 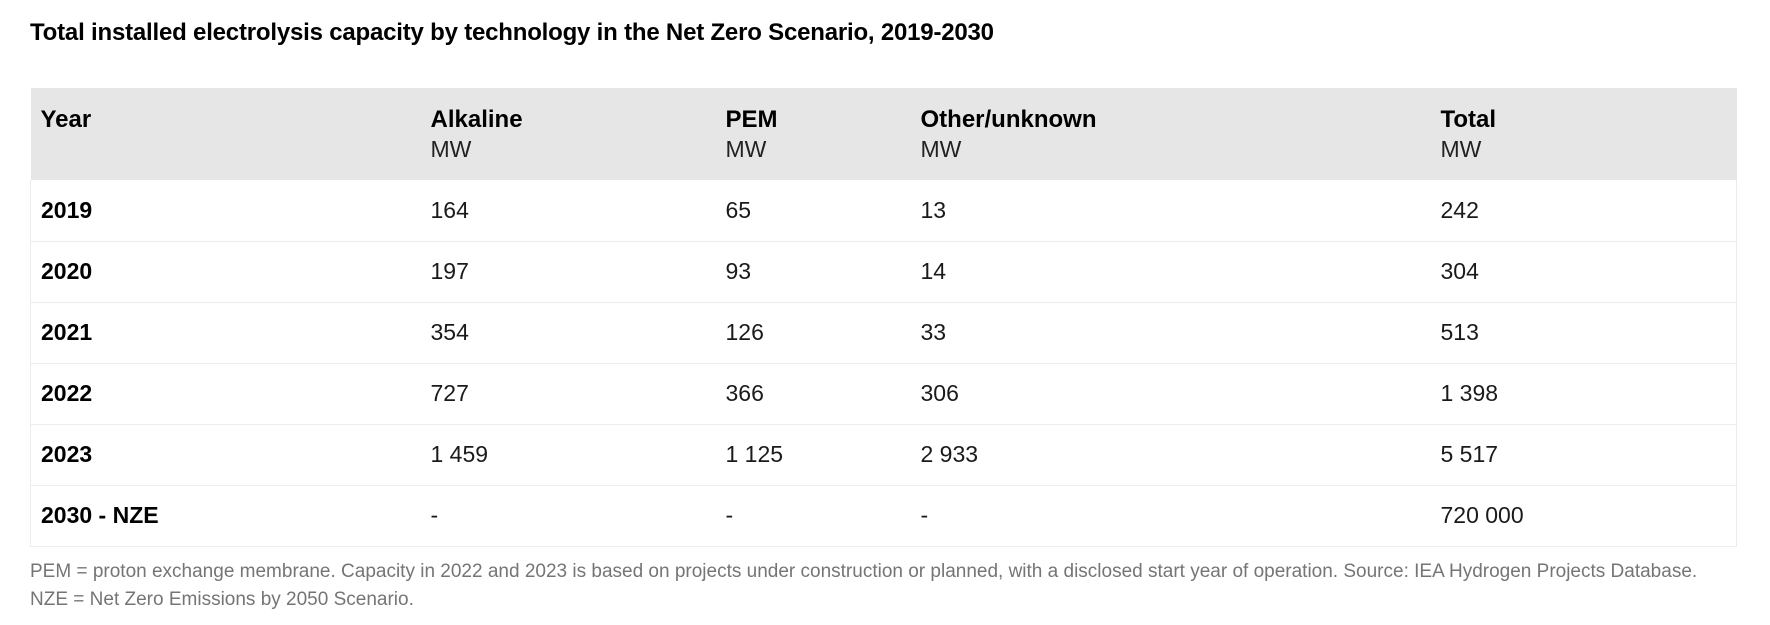 What do you see at coordinates (568, 134) in the screenshot?
I see `column-header-alkaline: Alkaline MW` at bounding box center [568, 134].